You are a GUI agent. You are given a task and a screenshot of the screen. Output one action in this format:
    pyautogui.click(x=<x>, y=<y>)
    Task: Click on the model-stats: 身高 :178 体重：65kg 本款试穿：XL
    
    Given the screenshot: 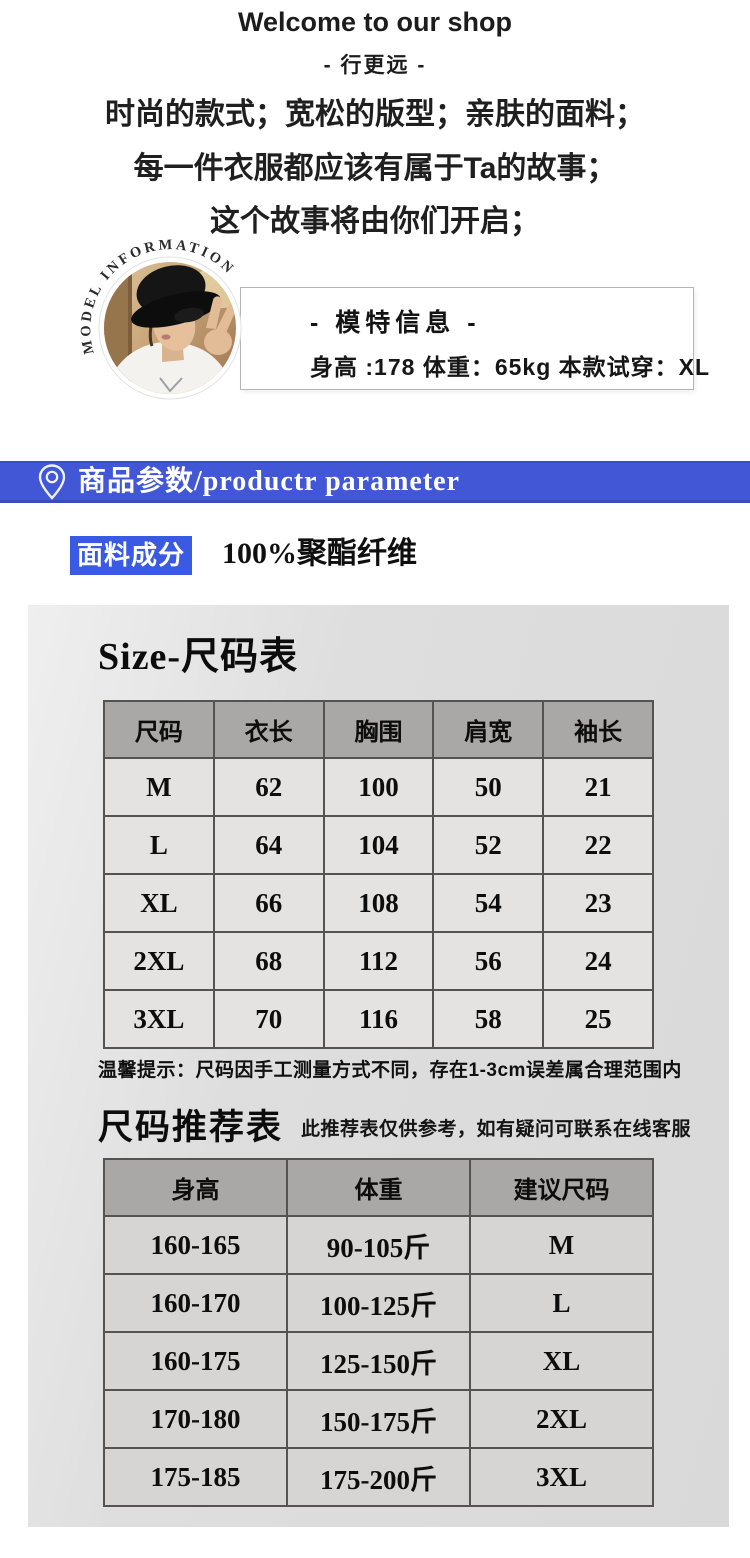 What is the action you would take?
    pyautogui.click(x=510, y=367)
    